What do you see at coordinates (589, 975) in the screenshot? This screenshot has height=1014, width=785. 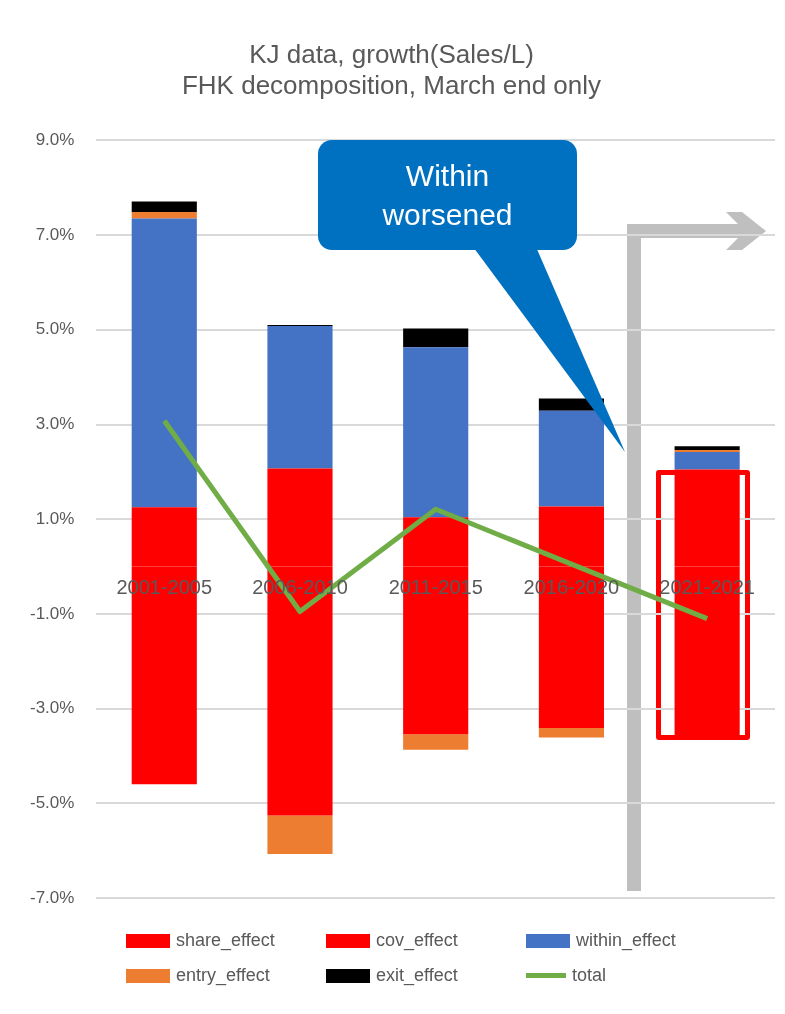 I see `legend-label: total` at bounding box center [589, 975].